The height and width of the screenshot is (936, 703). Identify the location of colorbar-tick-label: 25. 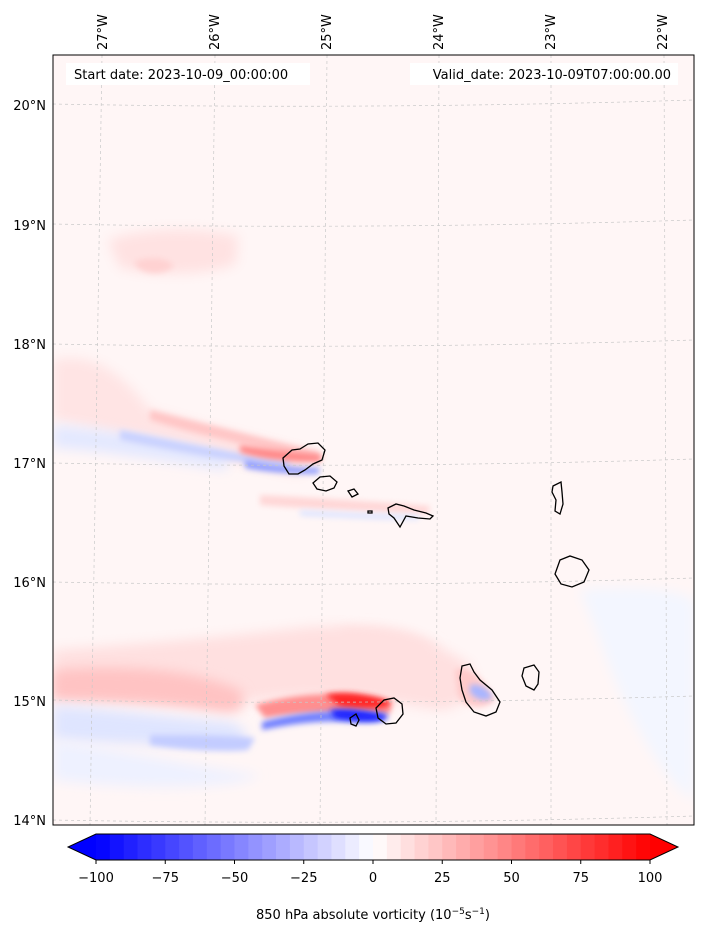
(442, 878).